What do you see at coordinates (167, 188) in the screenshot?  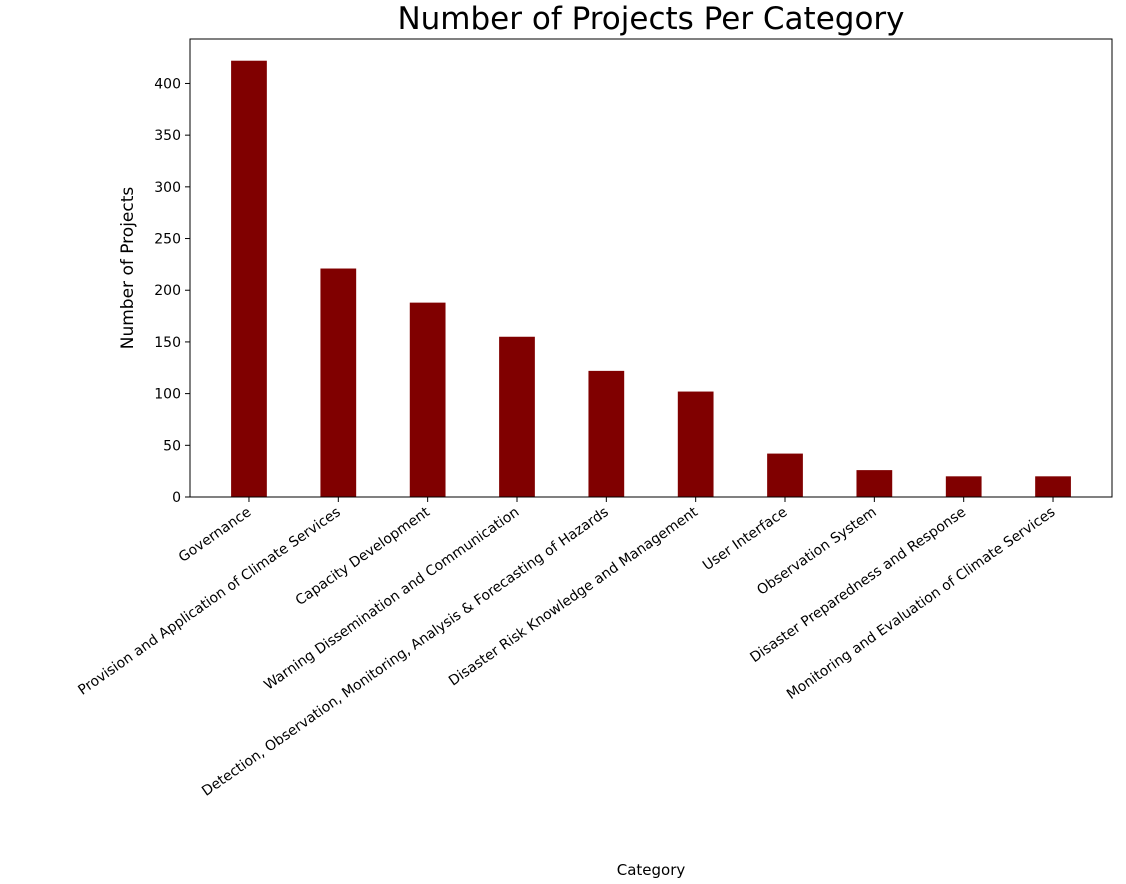 I see `y-tick-label: 300` at bounding box center [167, 188].